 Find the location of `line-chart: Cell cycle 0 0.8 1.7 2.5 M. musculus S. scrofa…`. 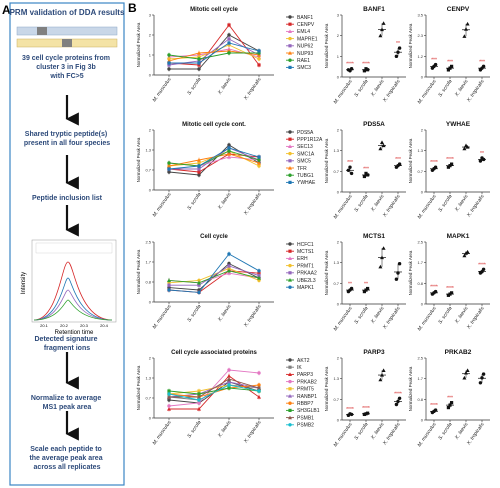

line-chart: Cell cycle 0 0.8 1.7 2.5 M. musculus S. scrofa… is located at coordinates (226, 282).